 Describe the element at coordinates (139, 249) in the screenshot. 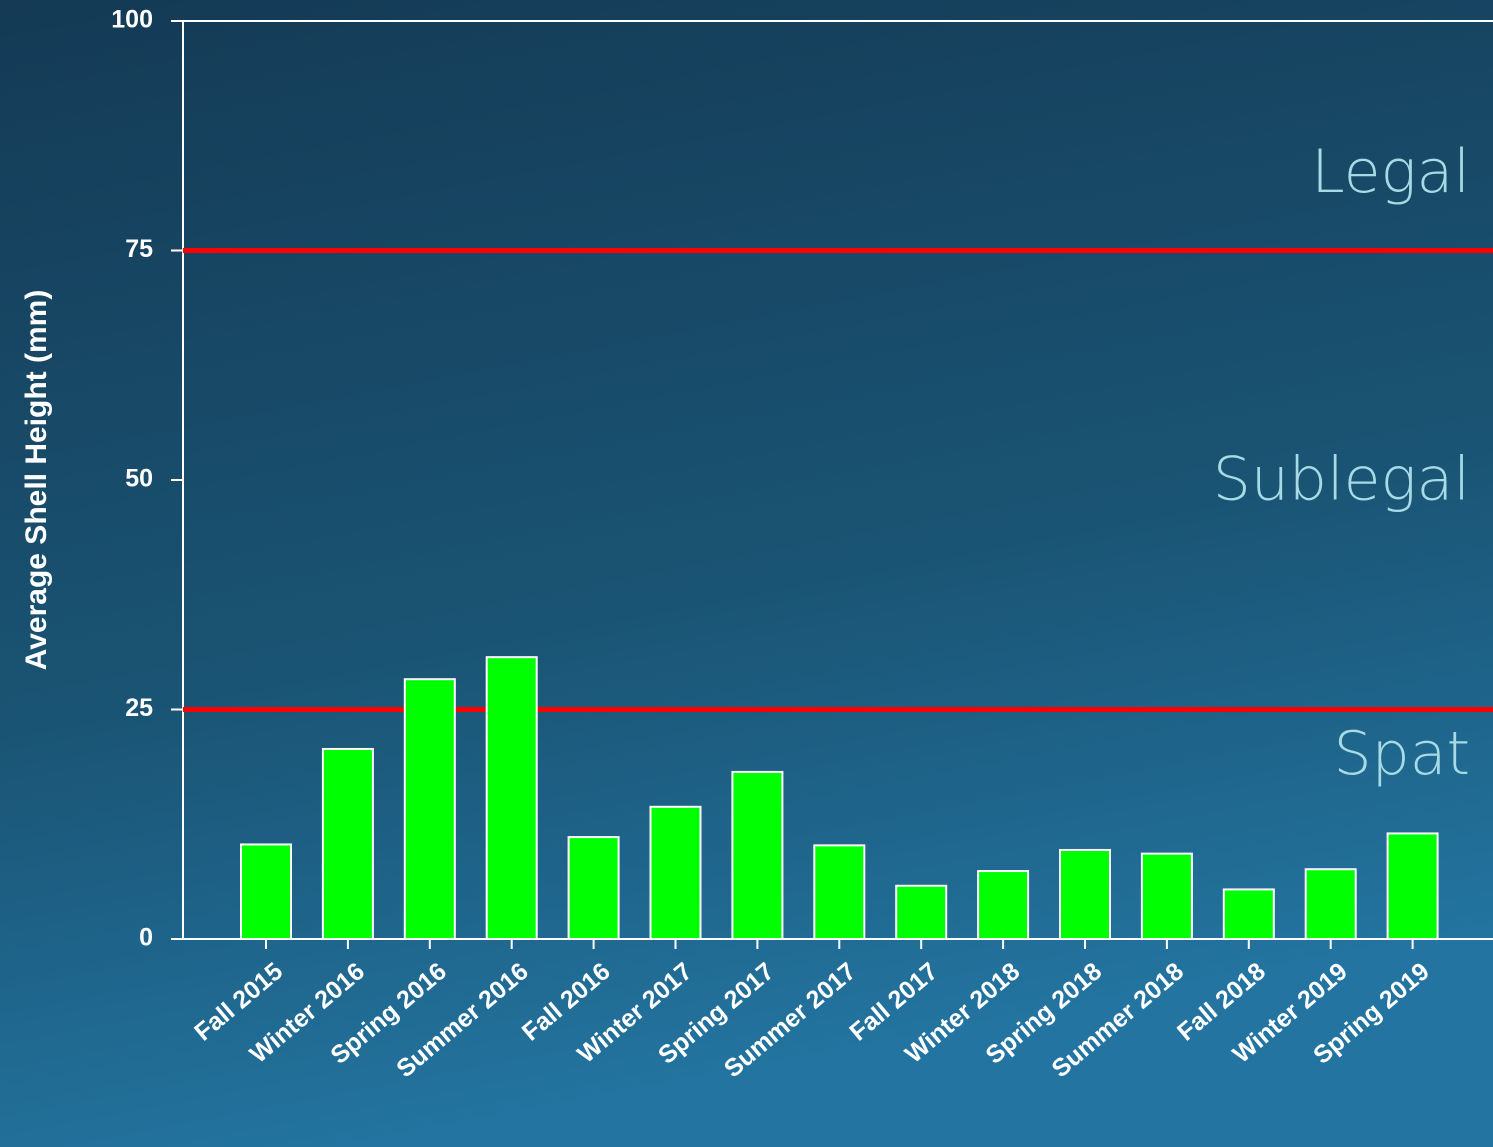

I see `y-tick-label: 75` at that location.